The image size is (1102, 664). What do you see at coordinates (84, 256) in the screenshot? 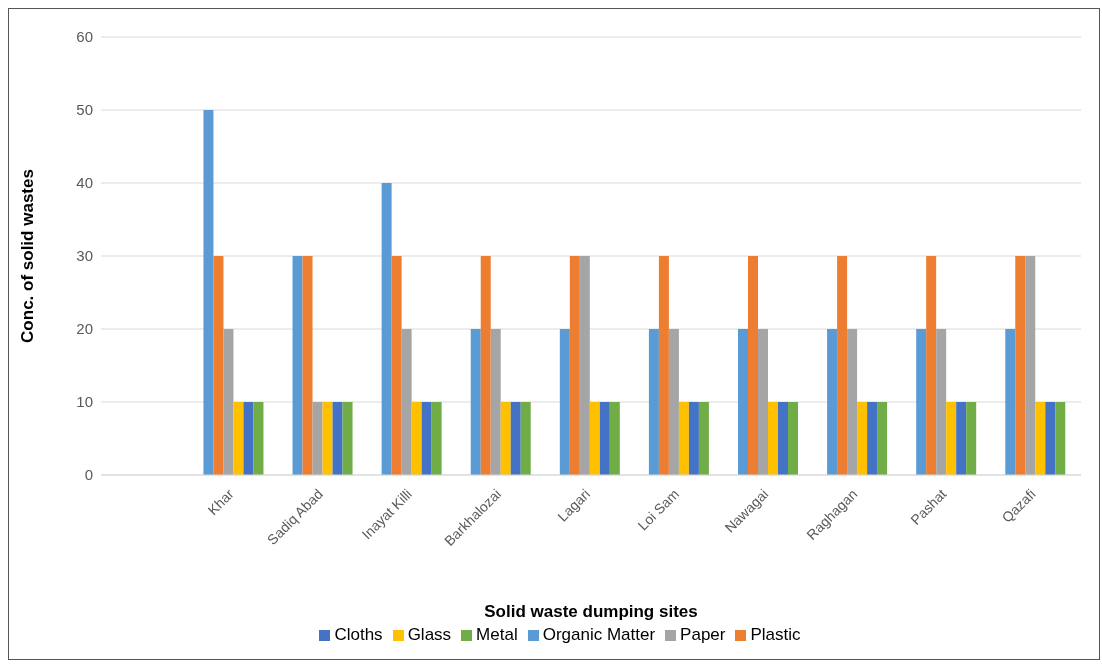
I see `y-tick-label: 30` at bounding box center [84, 256].